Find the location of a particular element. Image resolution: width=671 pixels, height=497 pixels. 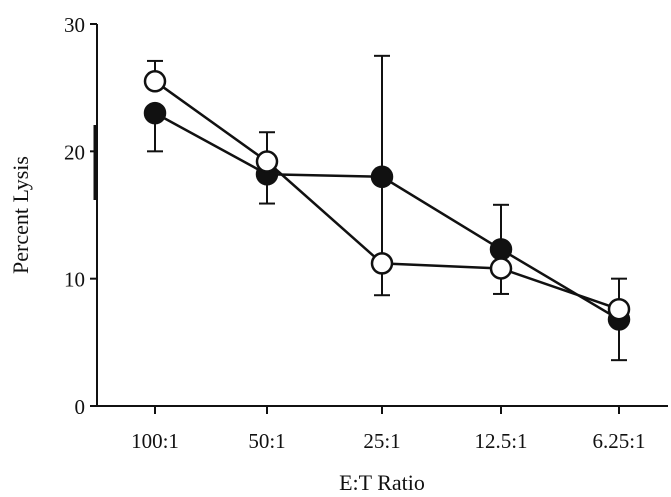

x-tick-label: 100:1 is located at coordinates (155, 441).